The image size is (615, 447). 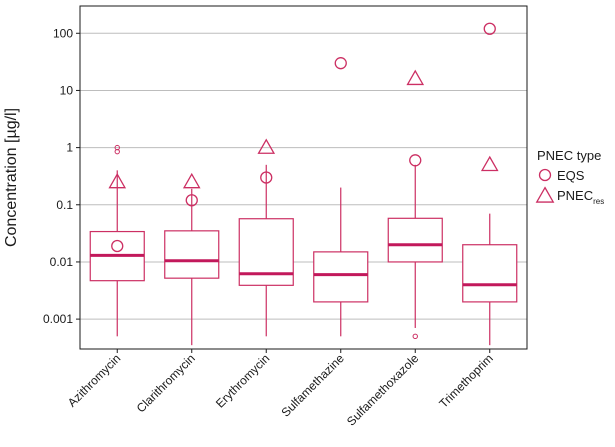 I want to click on box-azithromycin, so click(x=117, y=240).